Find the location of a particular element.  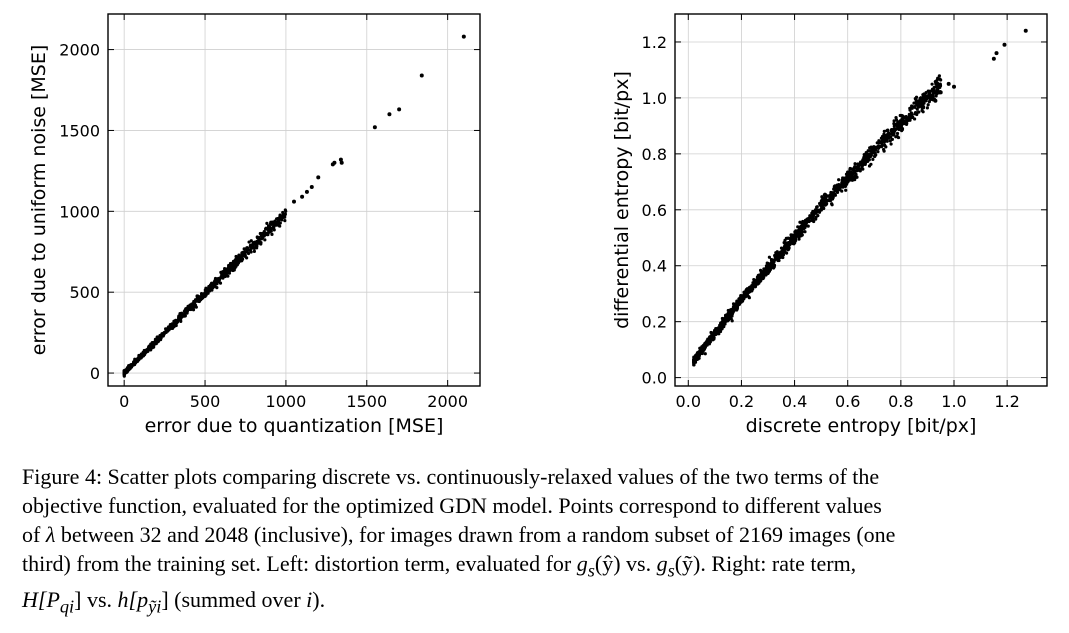

y-tick-label: 0.4 is located at coordinates (654, 266).